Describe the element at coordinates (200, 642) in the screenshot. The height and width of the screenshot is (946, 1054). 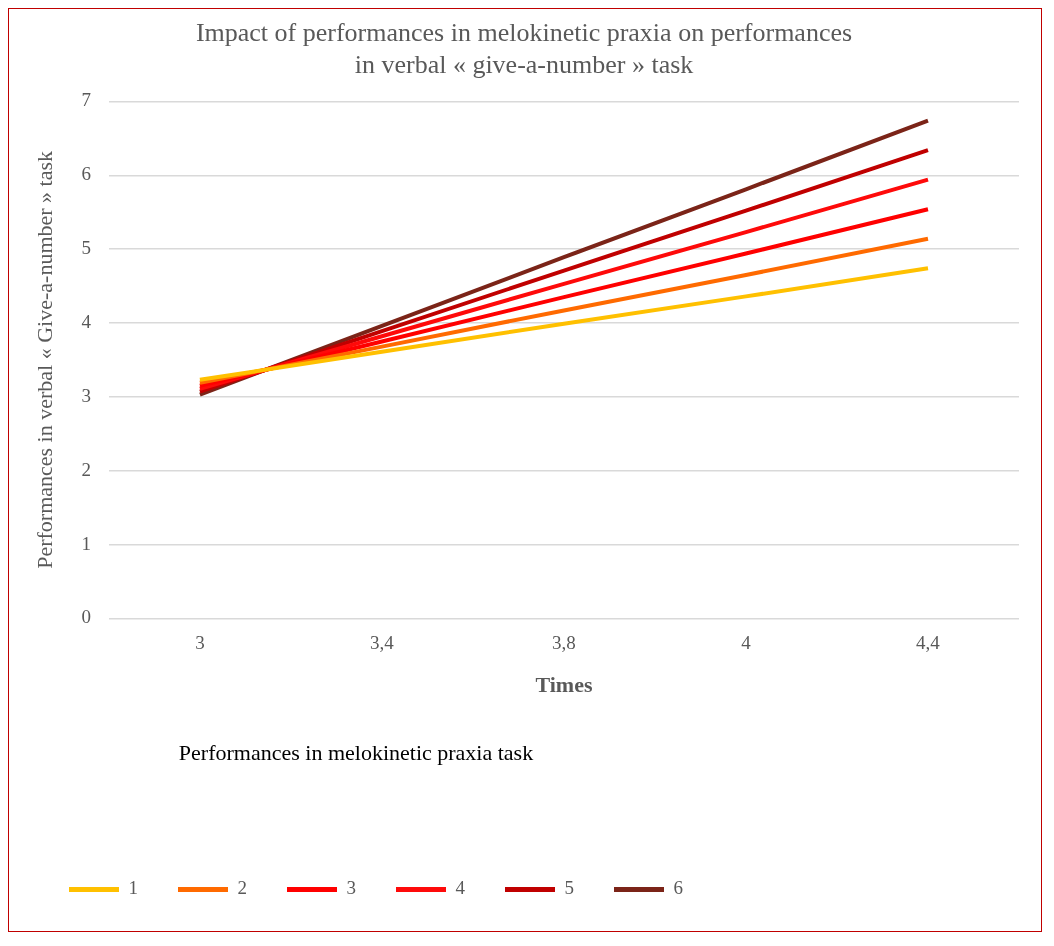
I see `x-tick-label: 3` at that location.